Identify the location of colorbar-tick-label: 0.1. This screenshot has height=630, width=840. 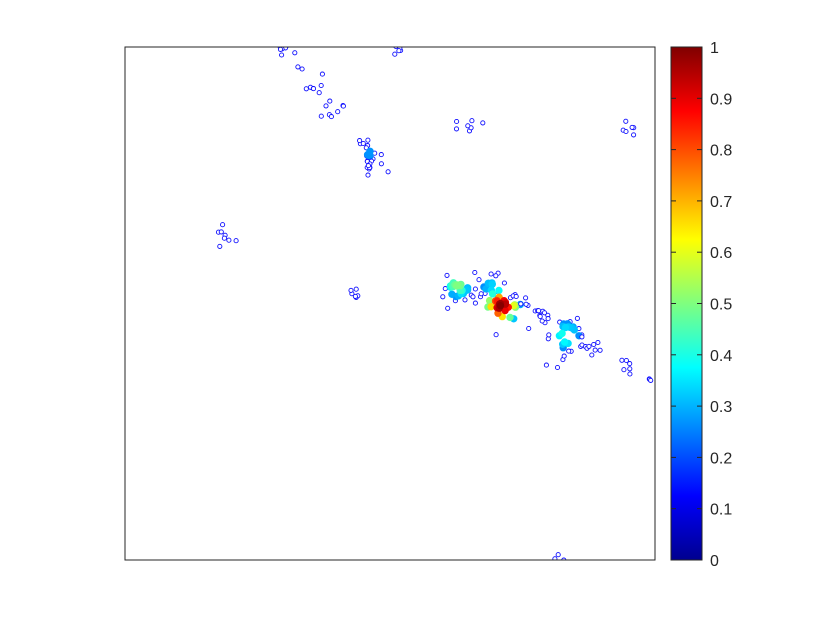
(721, 510).